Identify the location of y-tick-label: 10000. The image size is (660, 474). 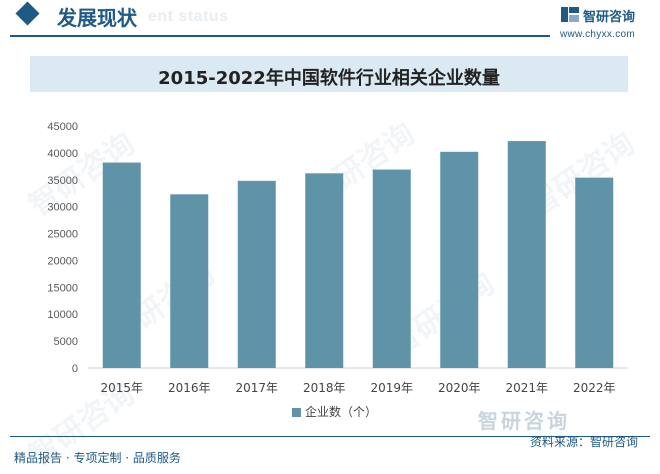
(62, 315).